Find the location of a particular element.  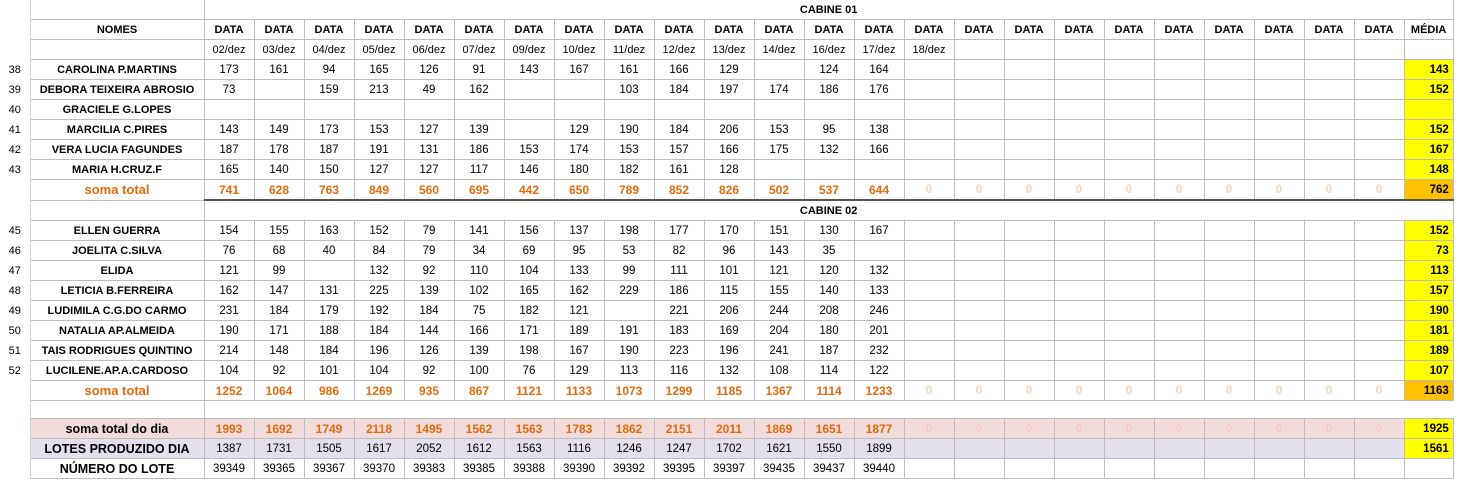

value-cell: 110 is located at coordinates (479, 270).